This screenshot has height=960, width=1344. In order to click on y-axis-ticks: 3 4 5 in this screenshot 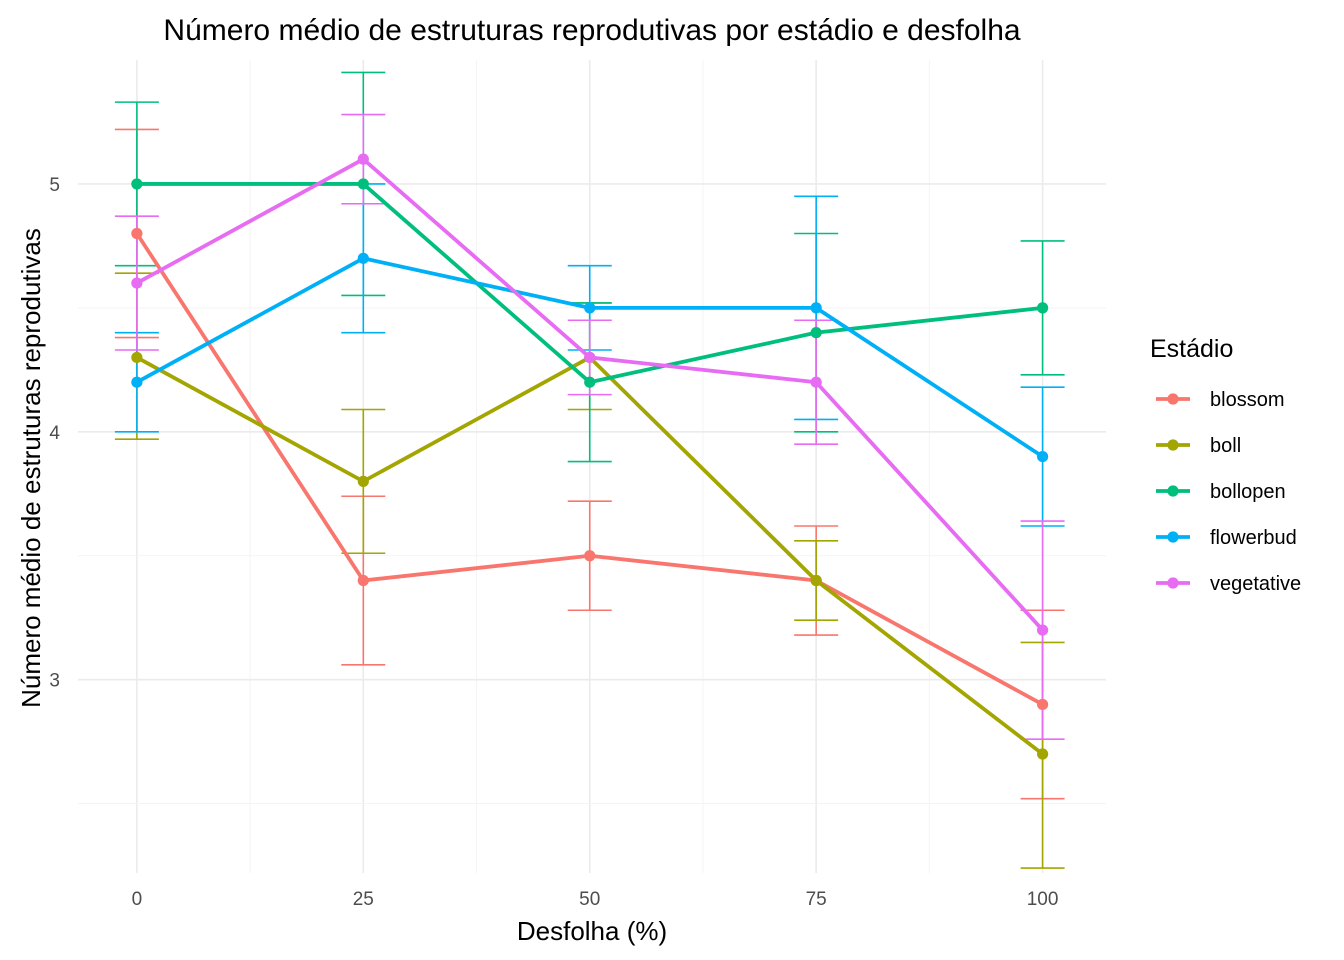, I will do `click(54, 433)`.